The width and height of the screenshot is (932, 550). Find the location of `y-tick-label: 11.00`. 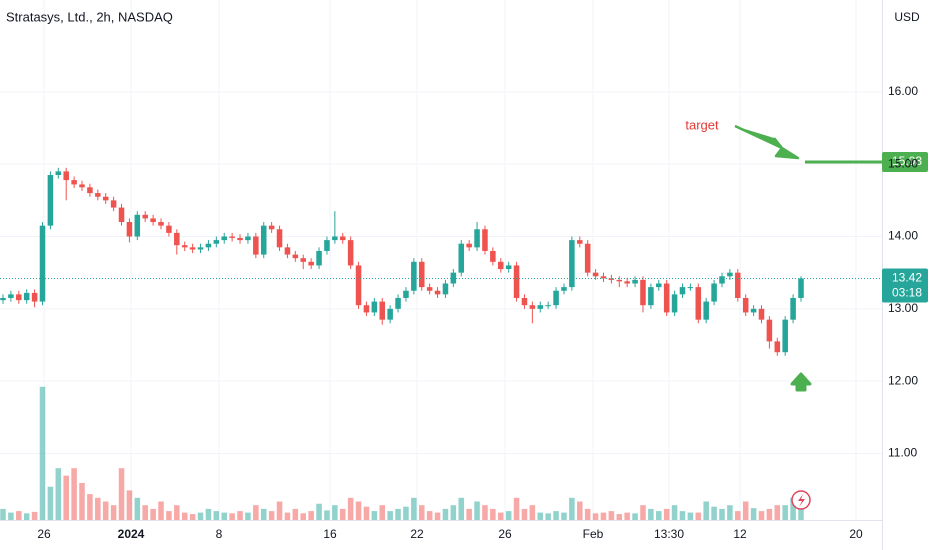

y-tick-label: 11.00 is located at coordinates (902, 453).